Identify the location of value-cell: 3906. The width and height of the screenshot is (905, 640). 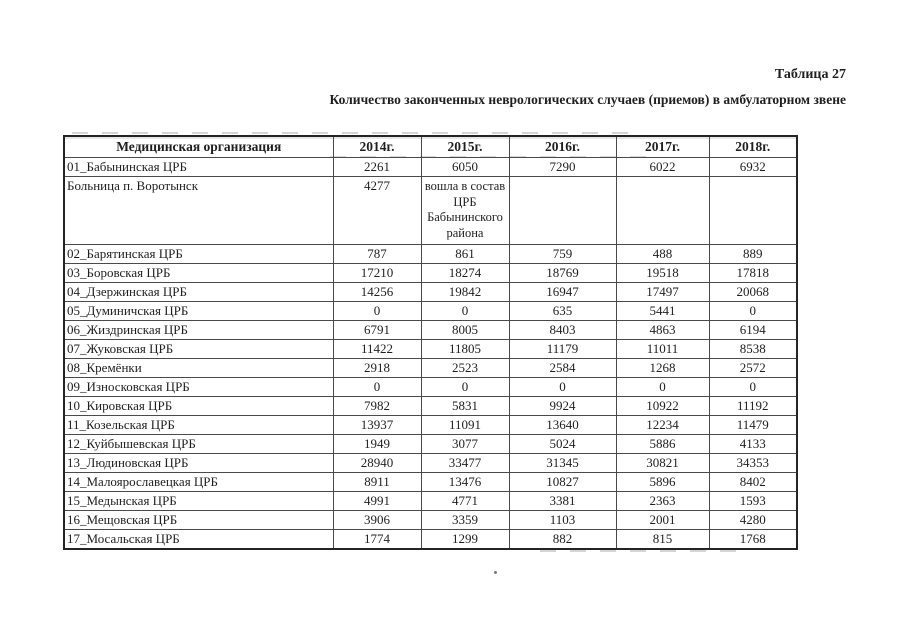
(377, 520).